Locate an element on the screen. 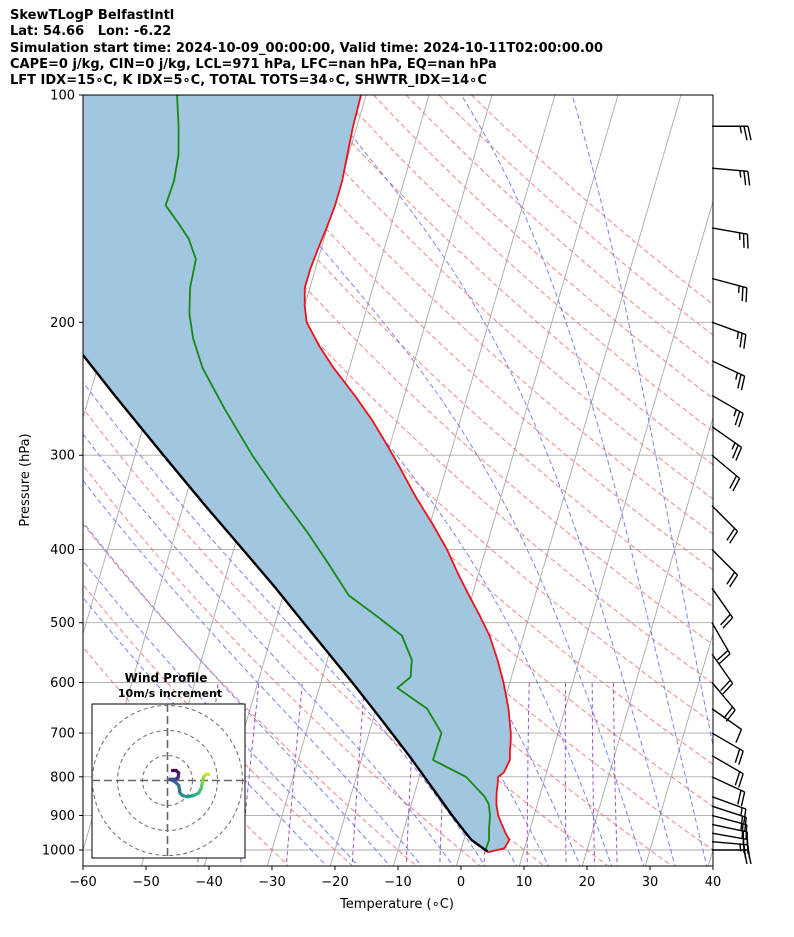  hodograph-subtitle: 10m/s increment is located at coordinates (170, 693).